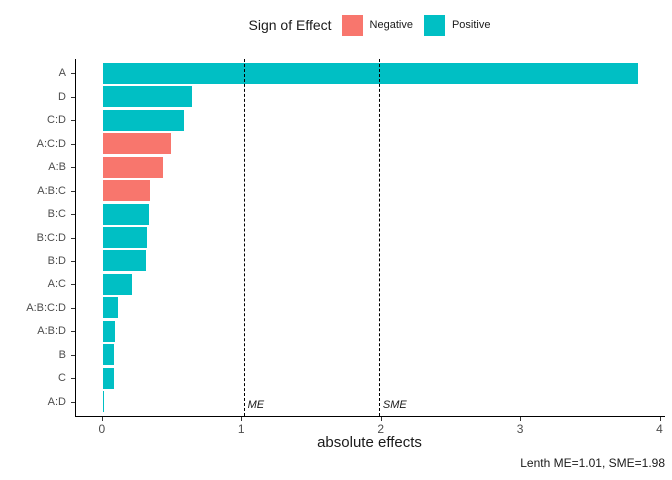  What do you see at coordinates (394, 405) in the screenshot?
I see `reference-line-label-sme: SME` at bounding box center [394, 405].